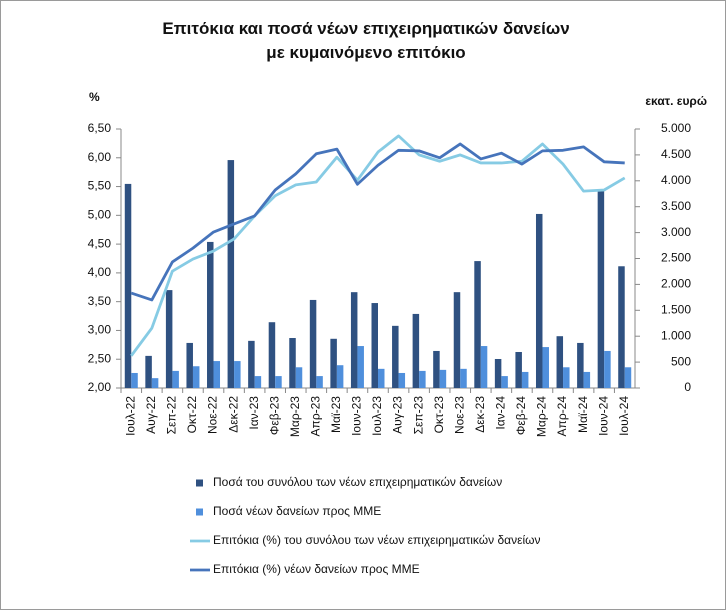  Describe the element at coordinates (676, 128) in the screenshot. I see `y2-tick-label: 5.000` at that location.